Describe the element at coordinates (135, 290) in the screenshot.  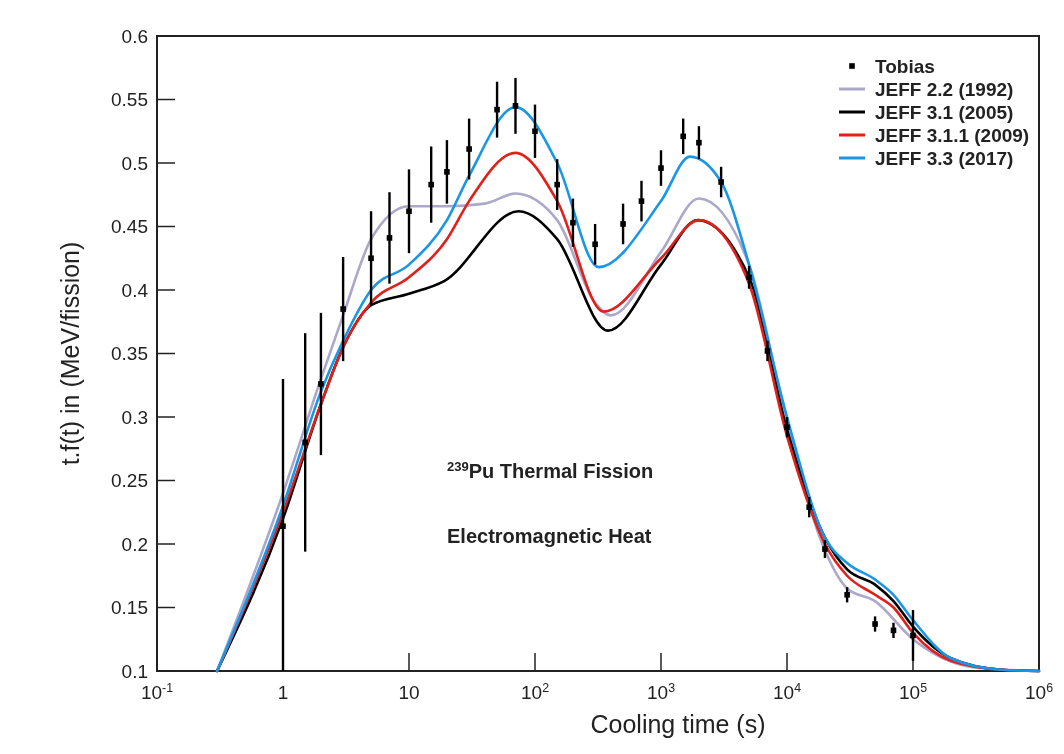
I see `y-tick-label: 0.4` at that location.